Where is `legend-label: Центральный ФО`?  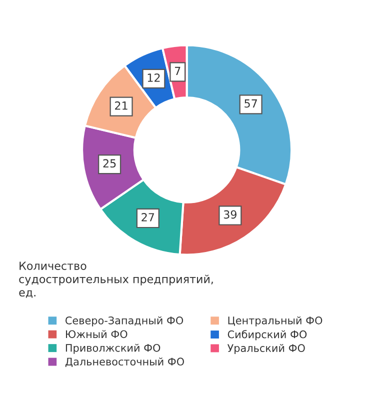 legend-label: Центральный ФО is located at coordinates (275, 321).